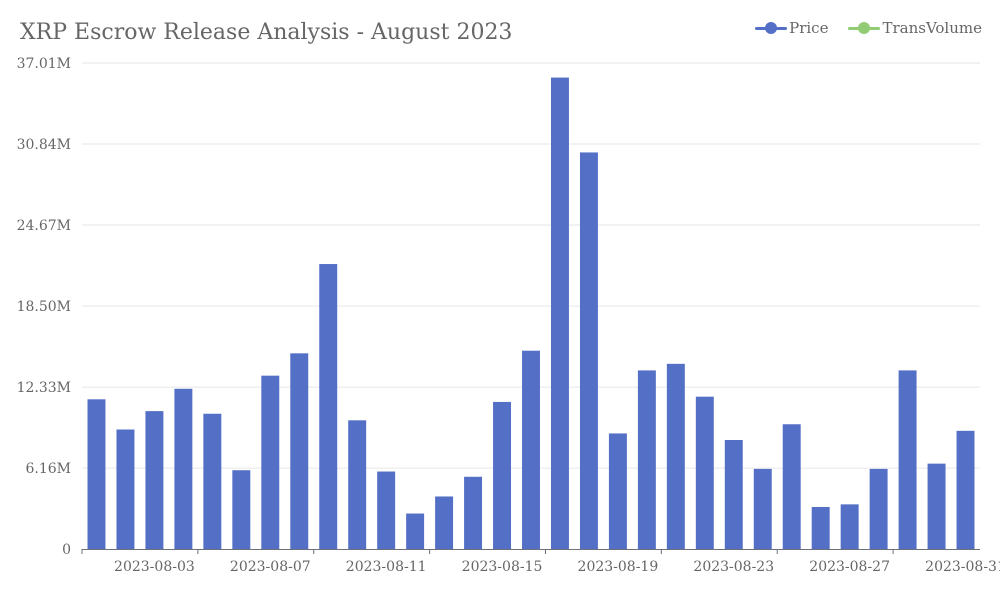 This screenshot has height=600, width=1000. What do you see at coordinates (66, 550) in the screenshot?
I see `y-tick-label: 0` at bounding box center [66, 550].